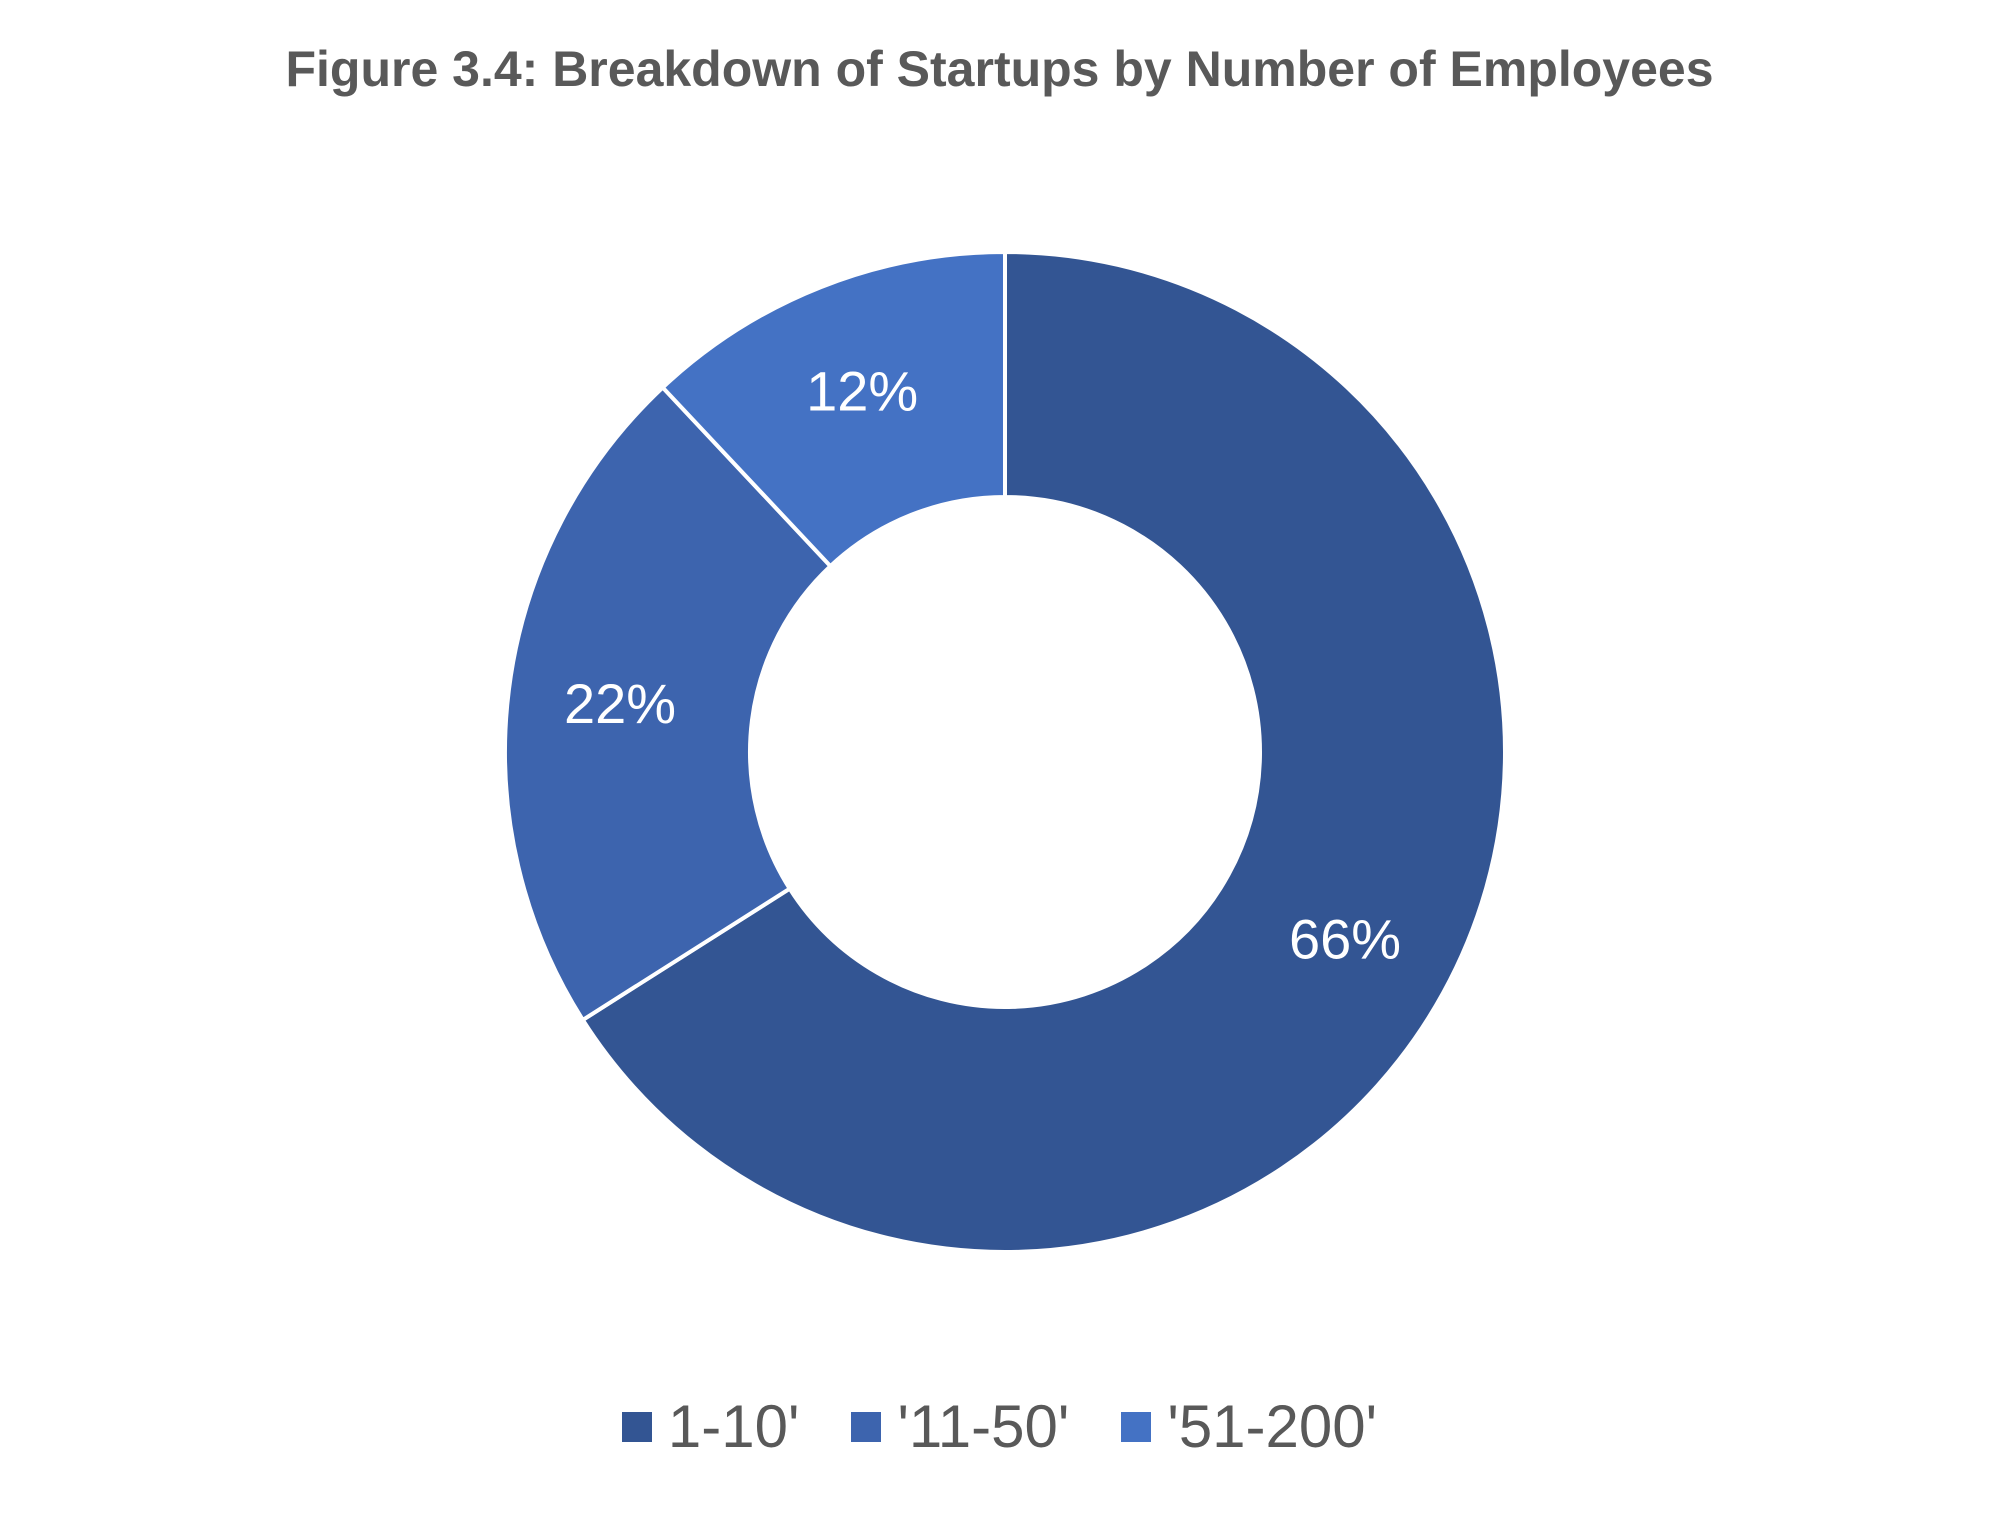 The height and width of the screenshot is (1516, 1999). I want to click on legend-label-51-200: '51-200', so click(1272, 1426).